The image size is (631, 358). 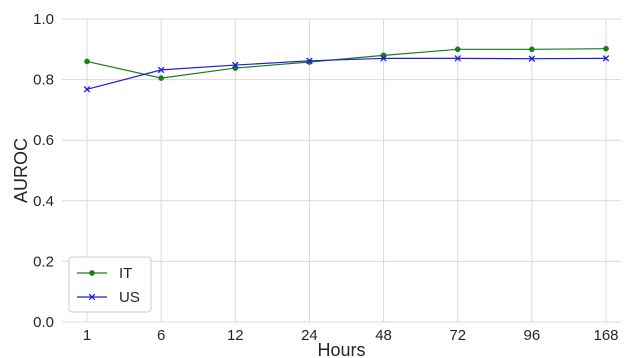 I want to click on x-tick-label: 48, so click(x=383, y=335).